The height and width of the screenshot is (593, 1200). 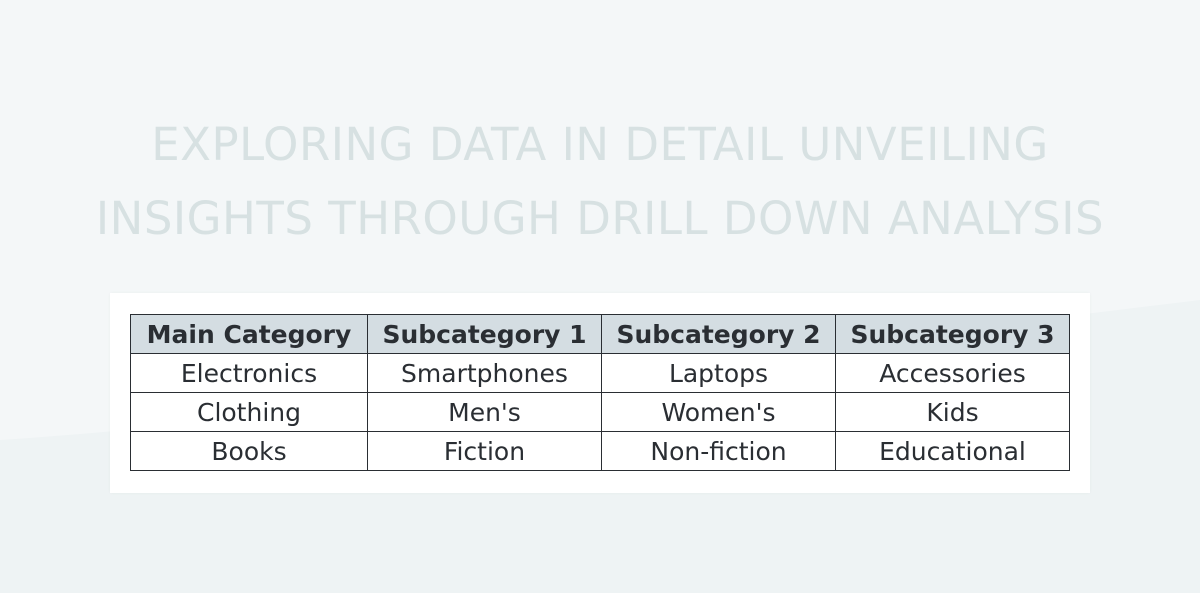 I want to click on column-header: Subcategory 1, so click(x=484, y=334).